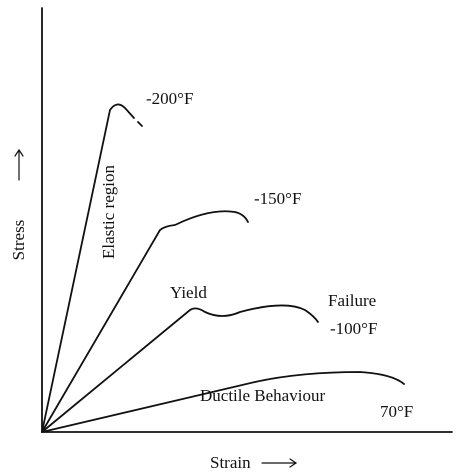 The image size is (456, 473). I want to click on failure-label: Failure, so click(352, 300).